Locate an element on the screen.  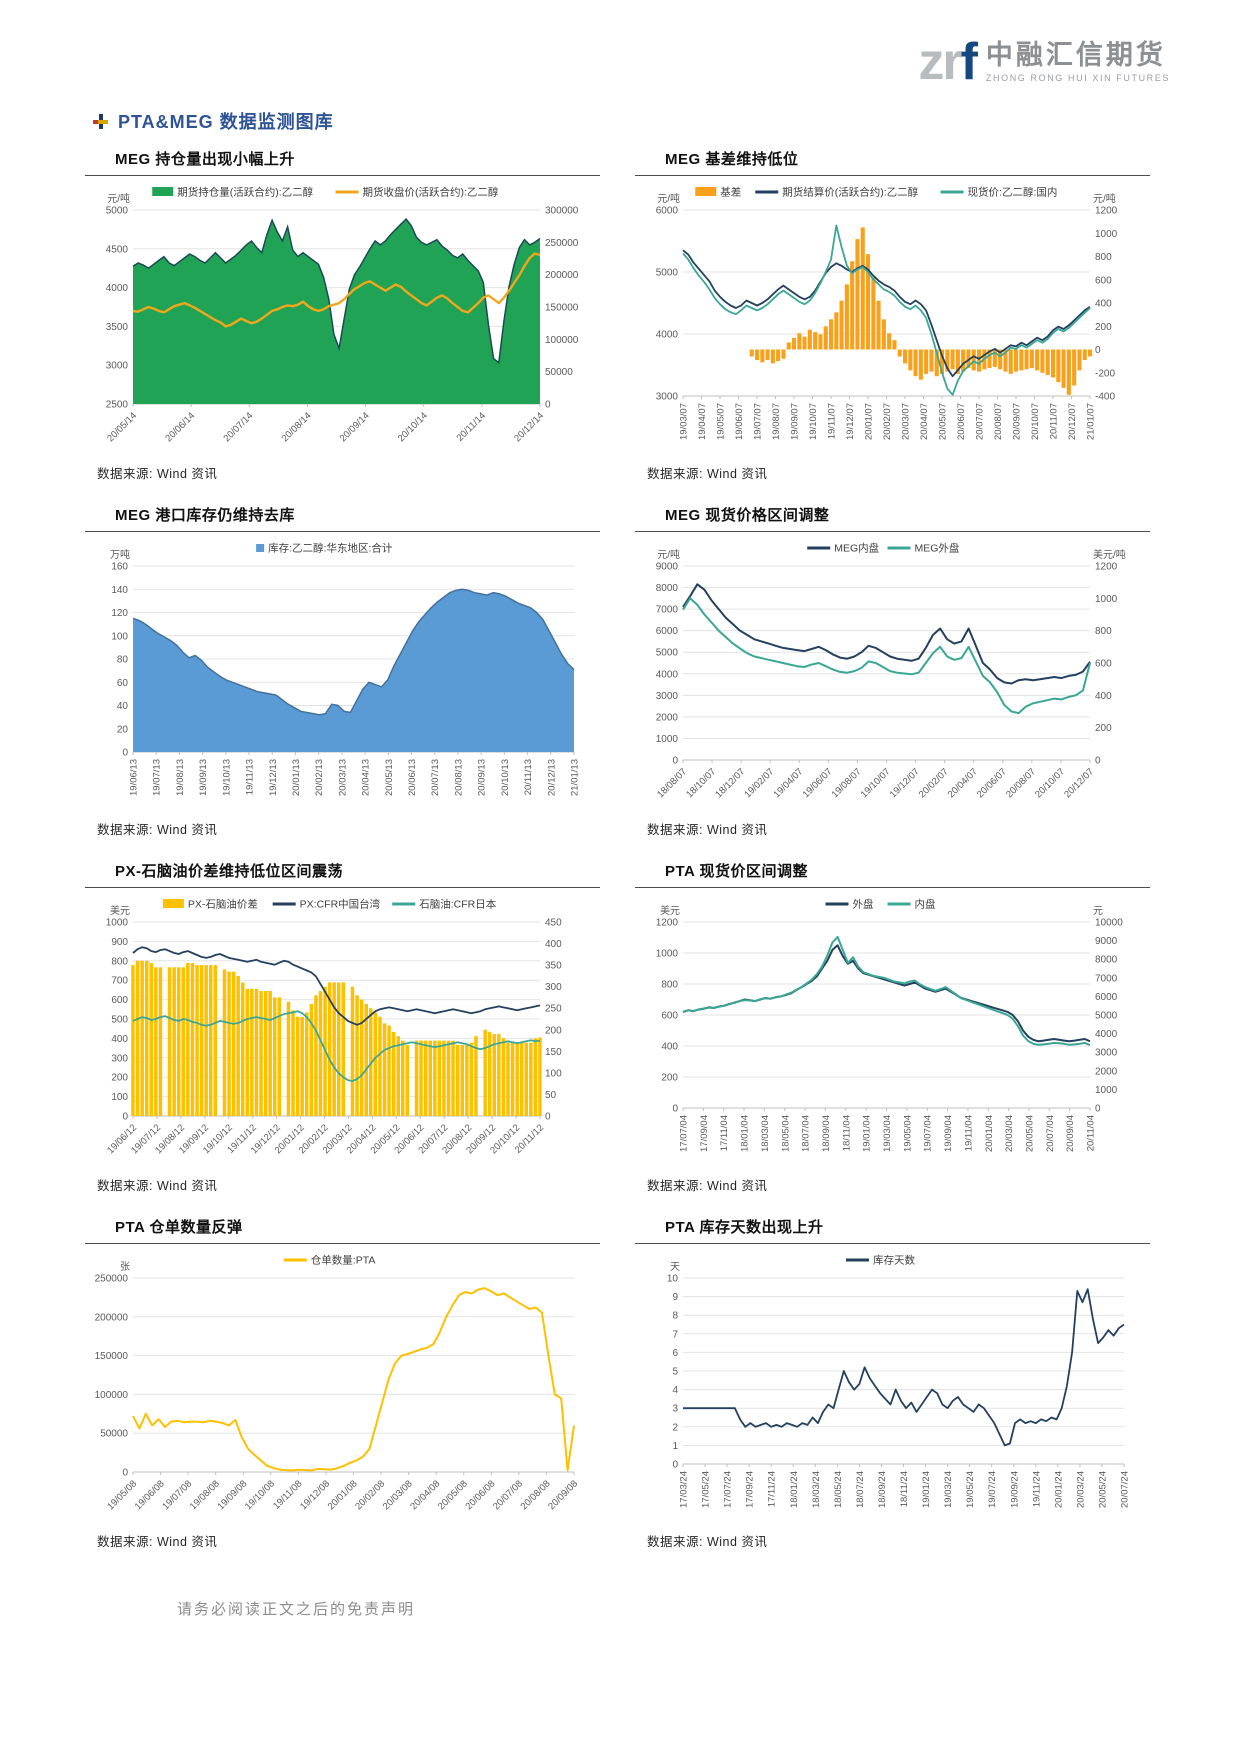
svg-text: 18/07/04 is located at coordinates (806, 1133).